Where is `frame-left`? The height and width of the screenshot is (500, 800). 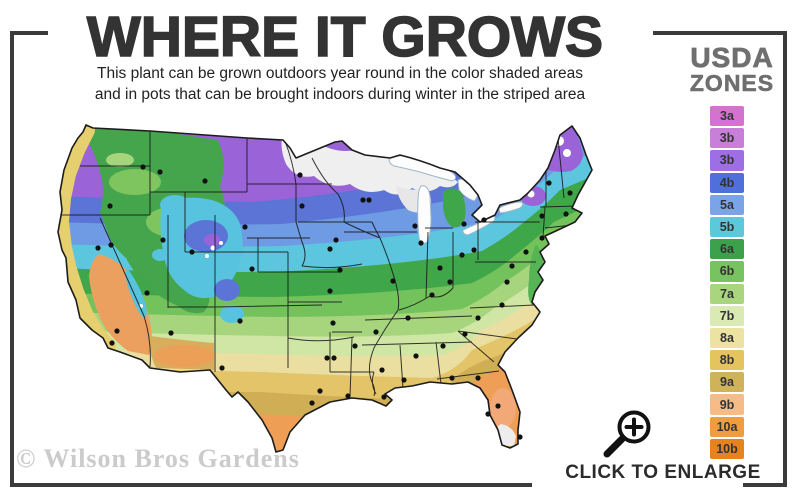 frame-left is located at coordinates (12, 259).